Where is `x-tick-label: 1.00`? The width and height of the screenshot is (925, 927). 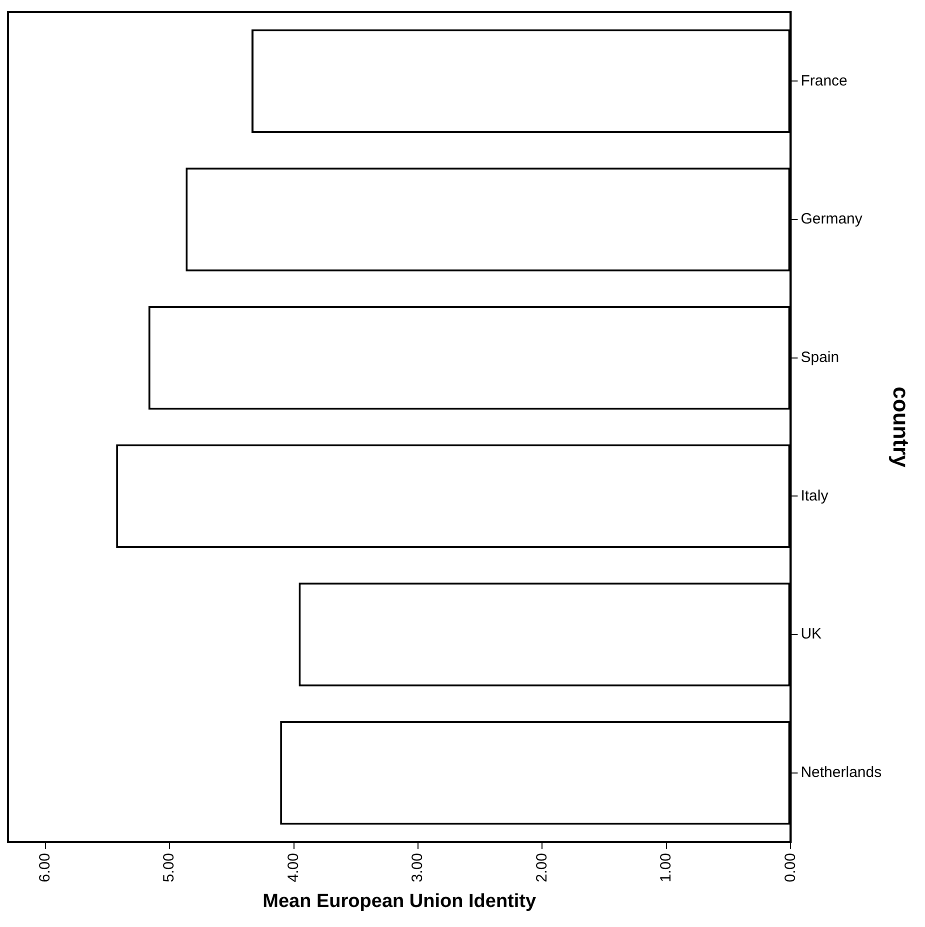 x-tick-label: 1.00 is located at coordinates (666, 867).